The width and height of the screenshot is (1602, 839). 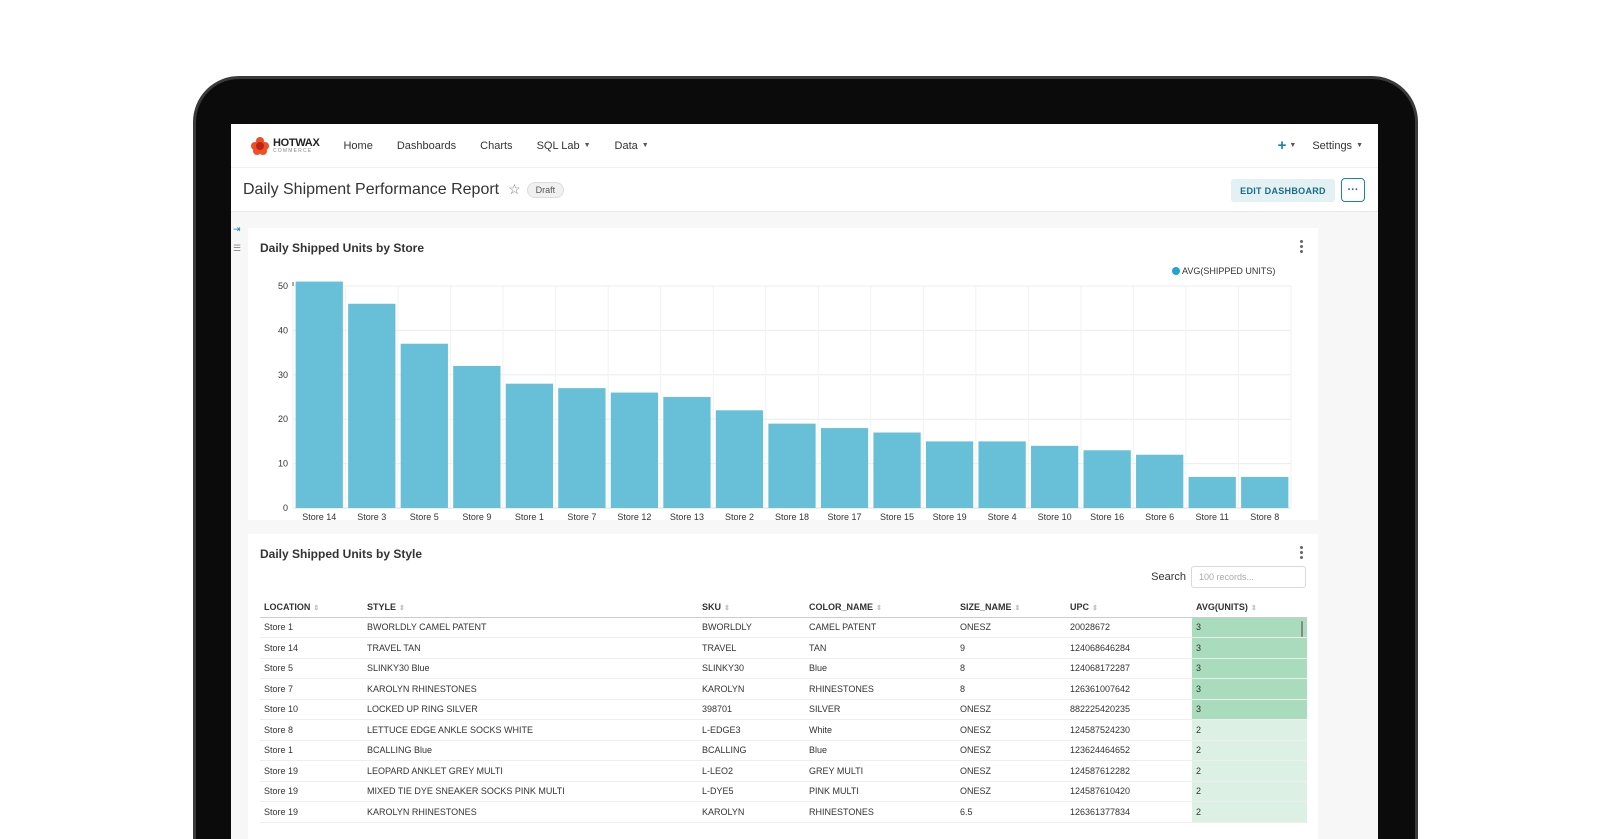 What do you see at coordinates (1353, 190) in the screenshot?
I see `more-options-button: ···` at bounding box center [1353, 190].